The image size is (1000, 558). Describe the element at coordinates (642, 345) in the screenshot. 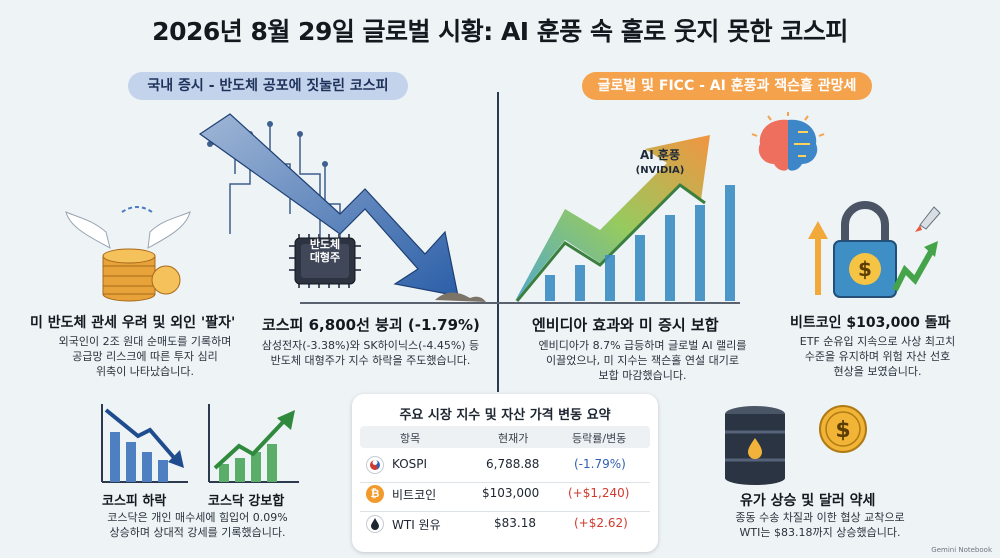

I see `text-line: 엔비디아가 8.7% 급등하며 글로벌 AI 랠리를` at that location.